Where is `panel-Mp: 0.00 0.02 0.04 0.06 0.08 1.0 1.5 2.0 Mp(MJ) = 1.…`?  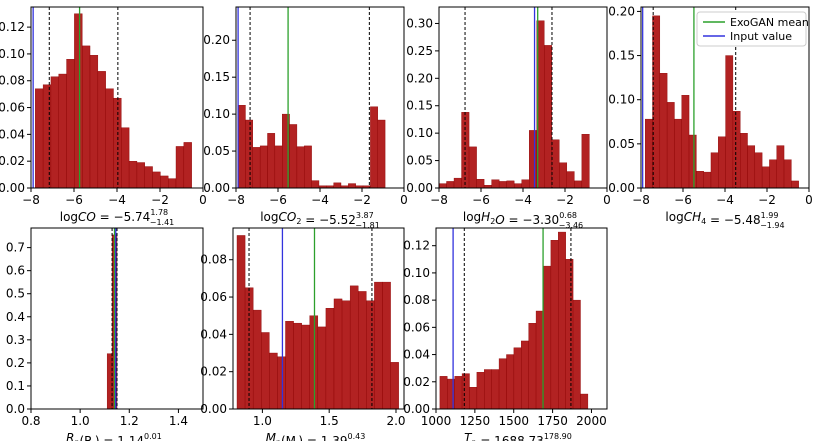 panel-Mp: 0.00 0.02 0.04 0.06 0.08 1.0 1.5 2.0 Mp(MJ) = 1.… is located at coordinates (303, 334).